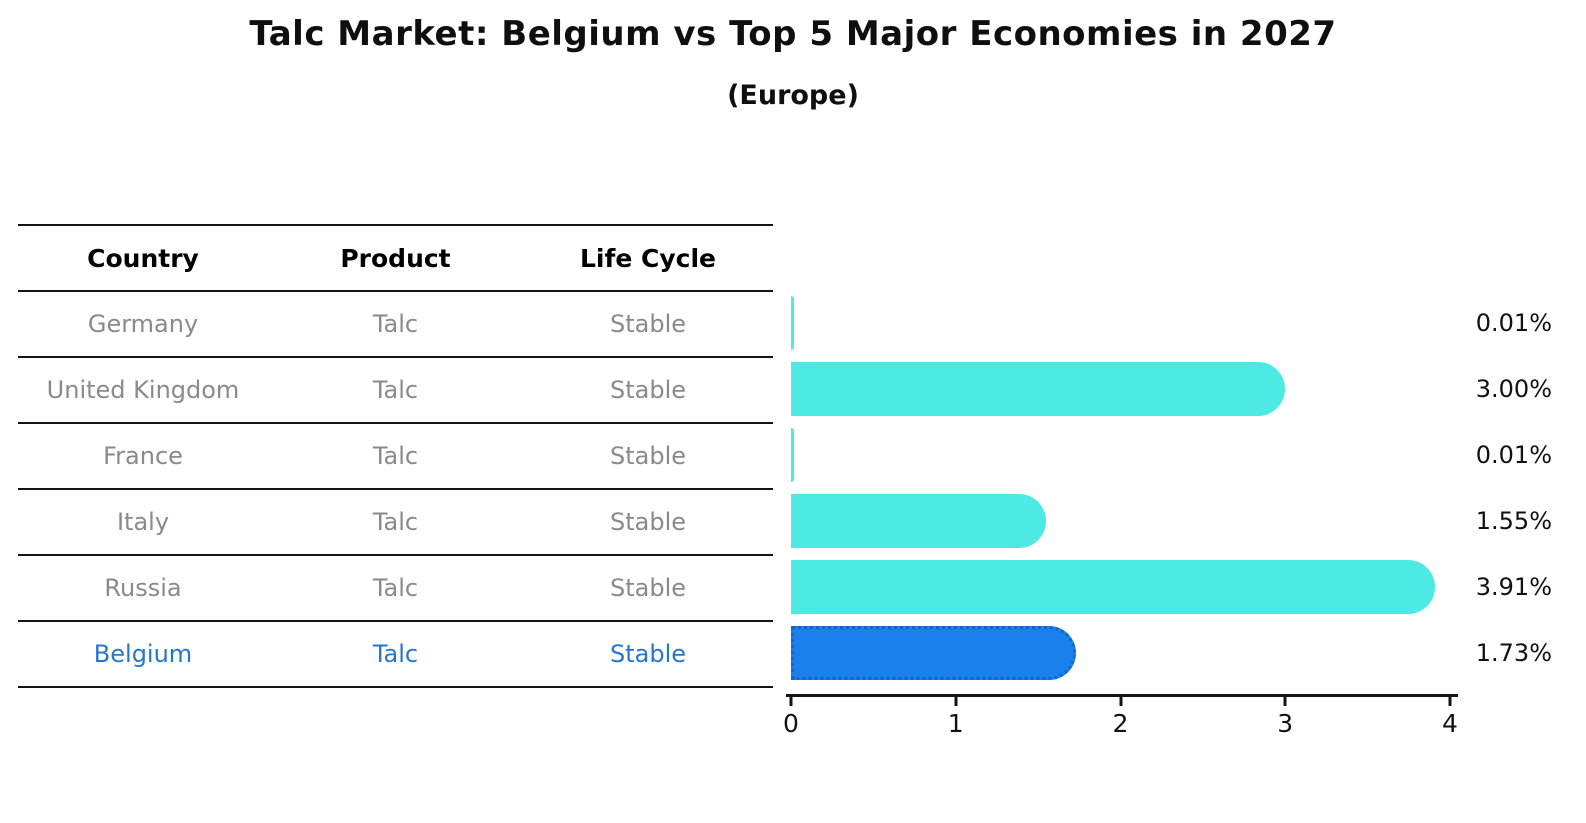  Describe the element at coordinates (792, 323) in the screenshot. I see `bar-germany` at that location.